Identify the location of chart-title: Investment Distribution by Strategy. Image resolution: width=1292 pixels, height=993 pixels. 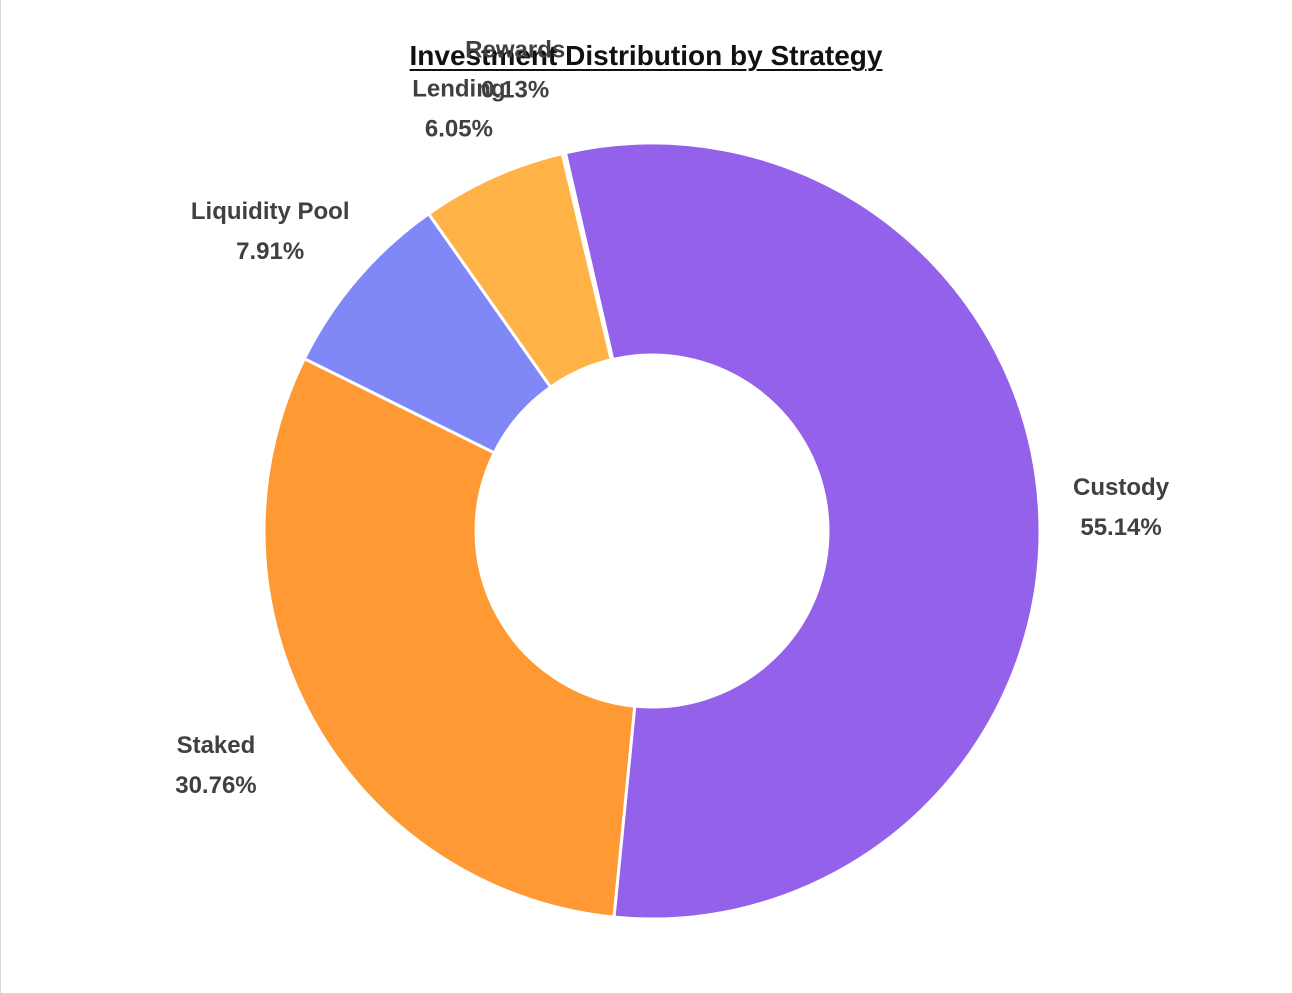
(646, 56).